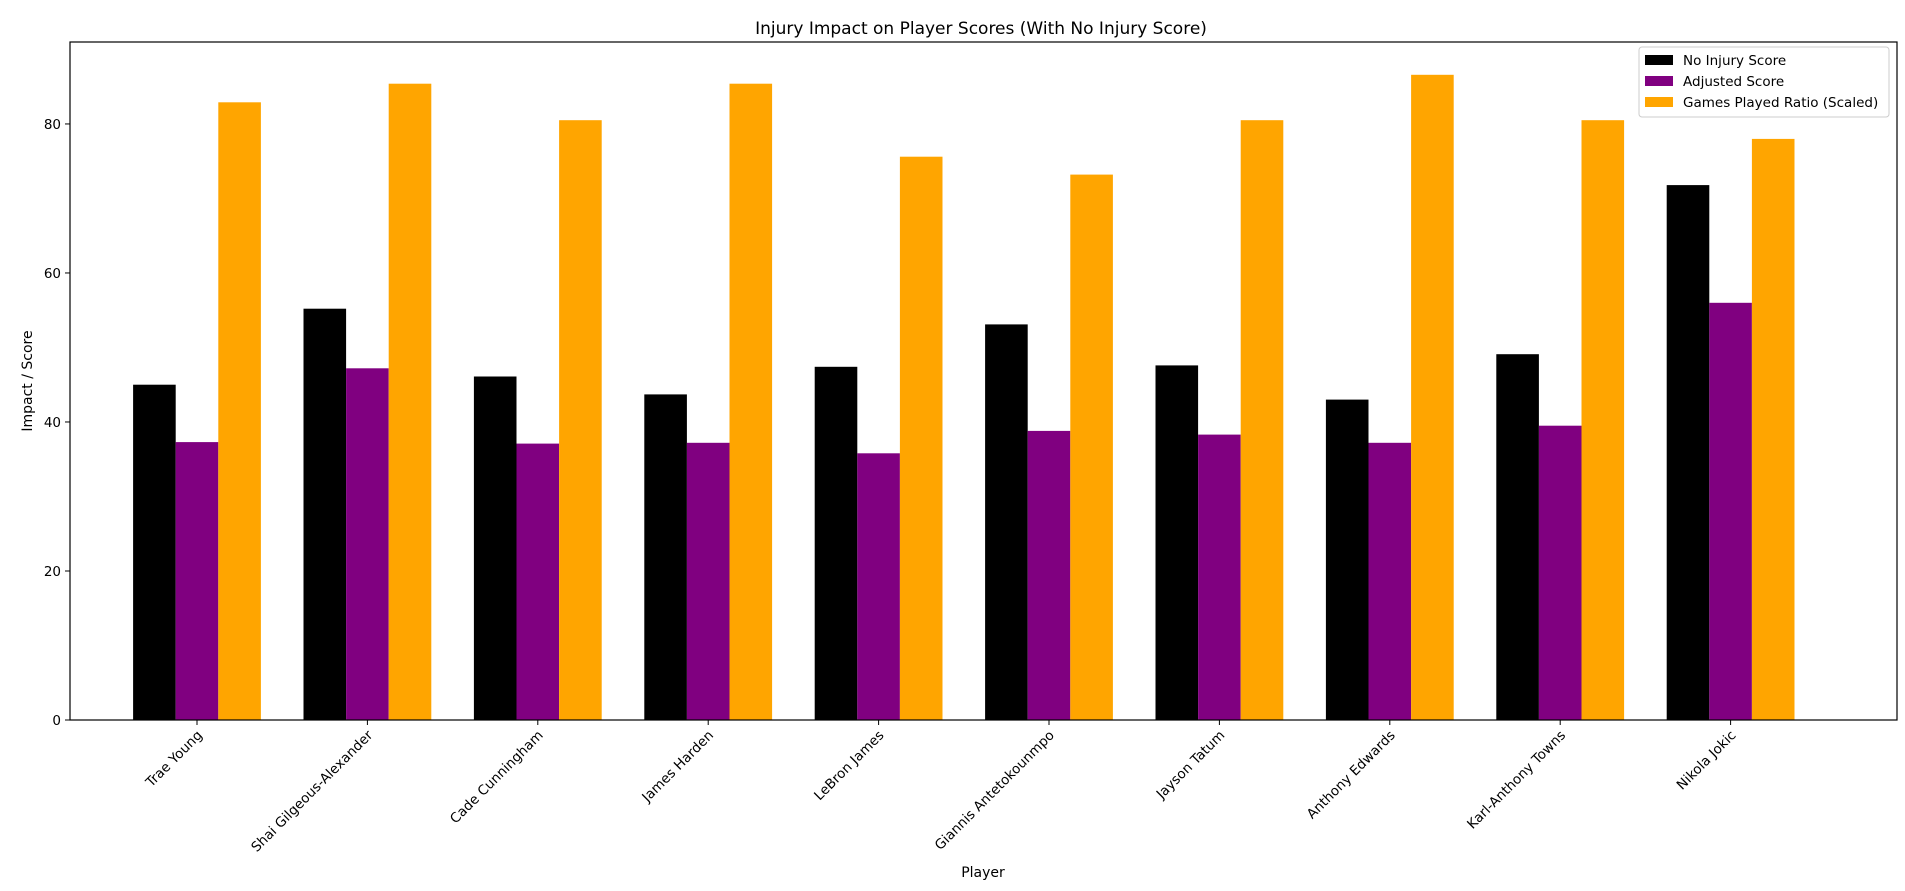 This screenshot has height=891, width=1905. What do you see at coordinates (52, 572) in the screenshot?
I see `y-tick-label: 20` at bounding box center [52, 572].